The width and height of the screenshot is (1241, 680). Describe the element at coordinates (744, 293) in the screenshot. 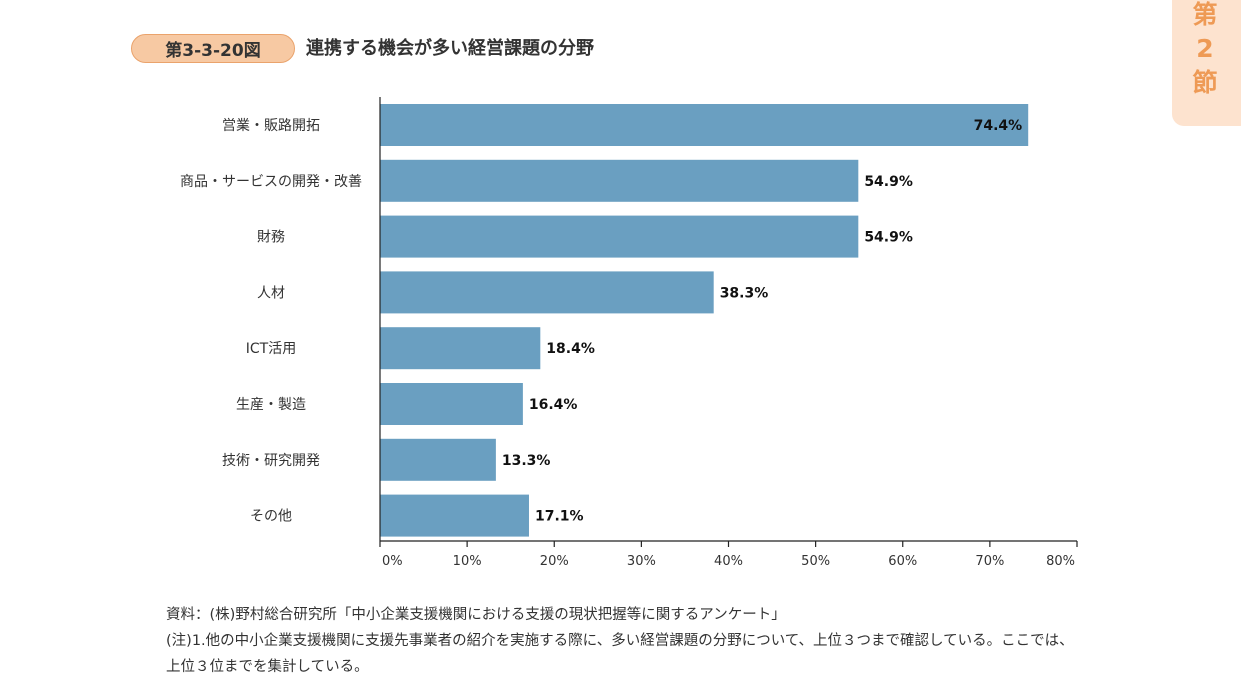

I see `value-label: 38.3%` at that location.